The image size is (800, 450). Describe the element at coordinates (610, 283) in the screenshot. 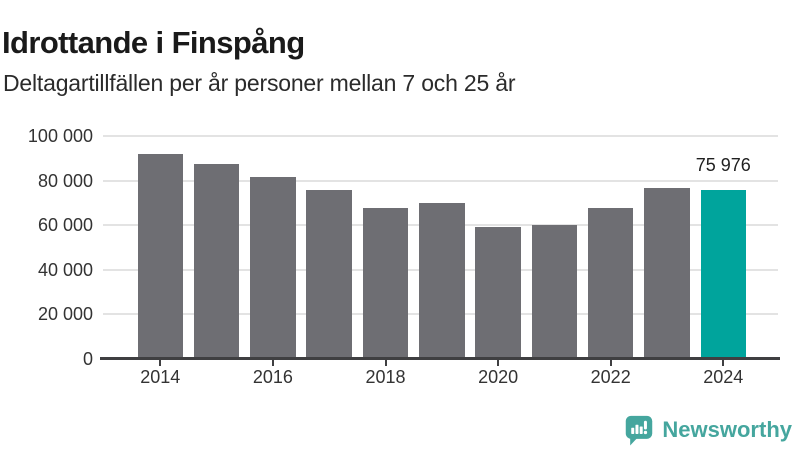

I see `bar-2022` at that location.